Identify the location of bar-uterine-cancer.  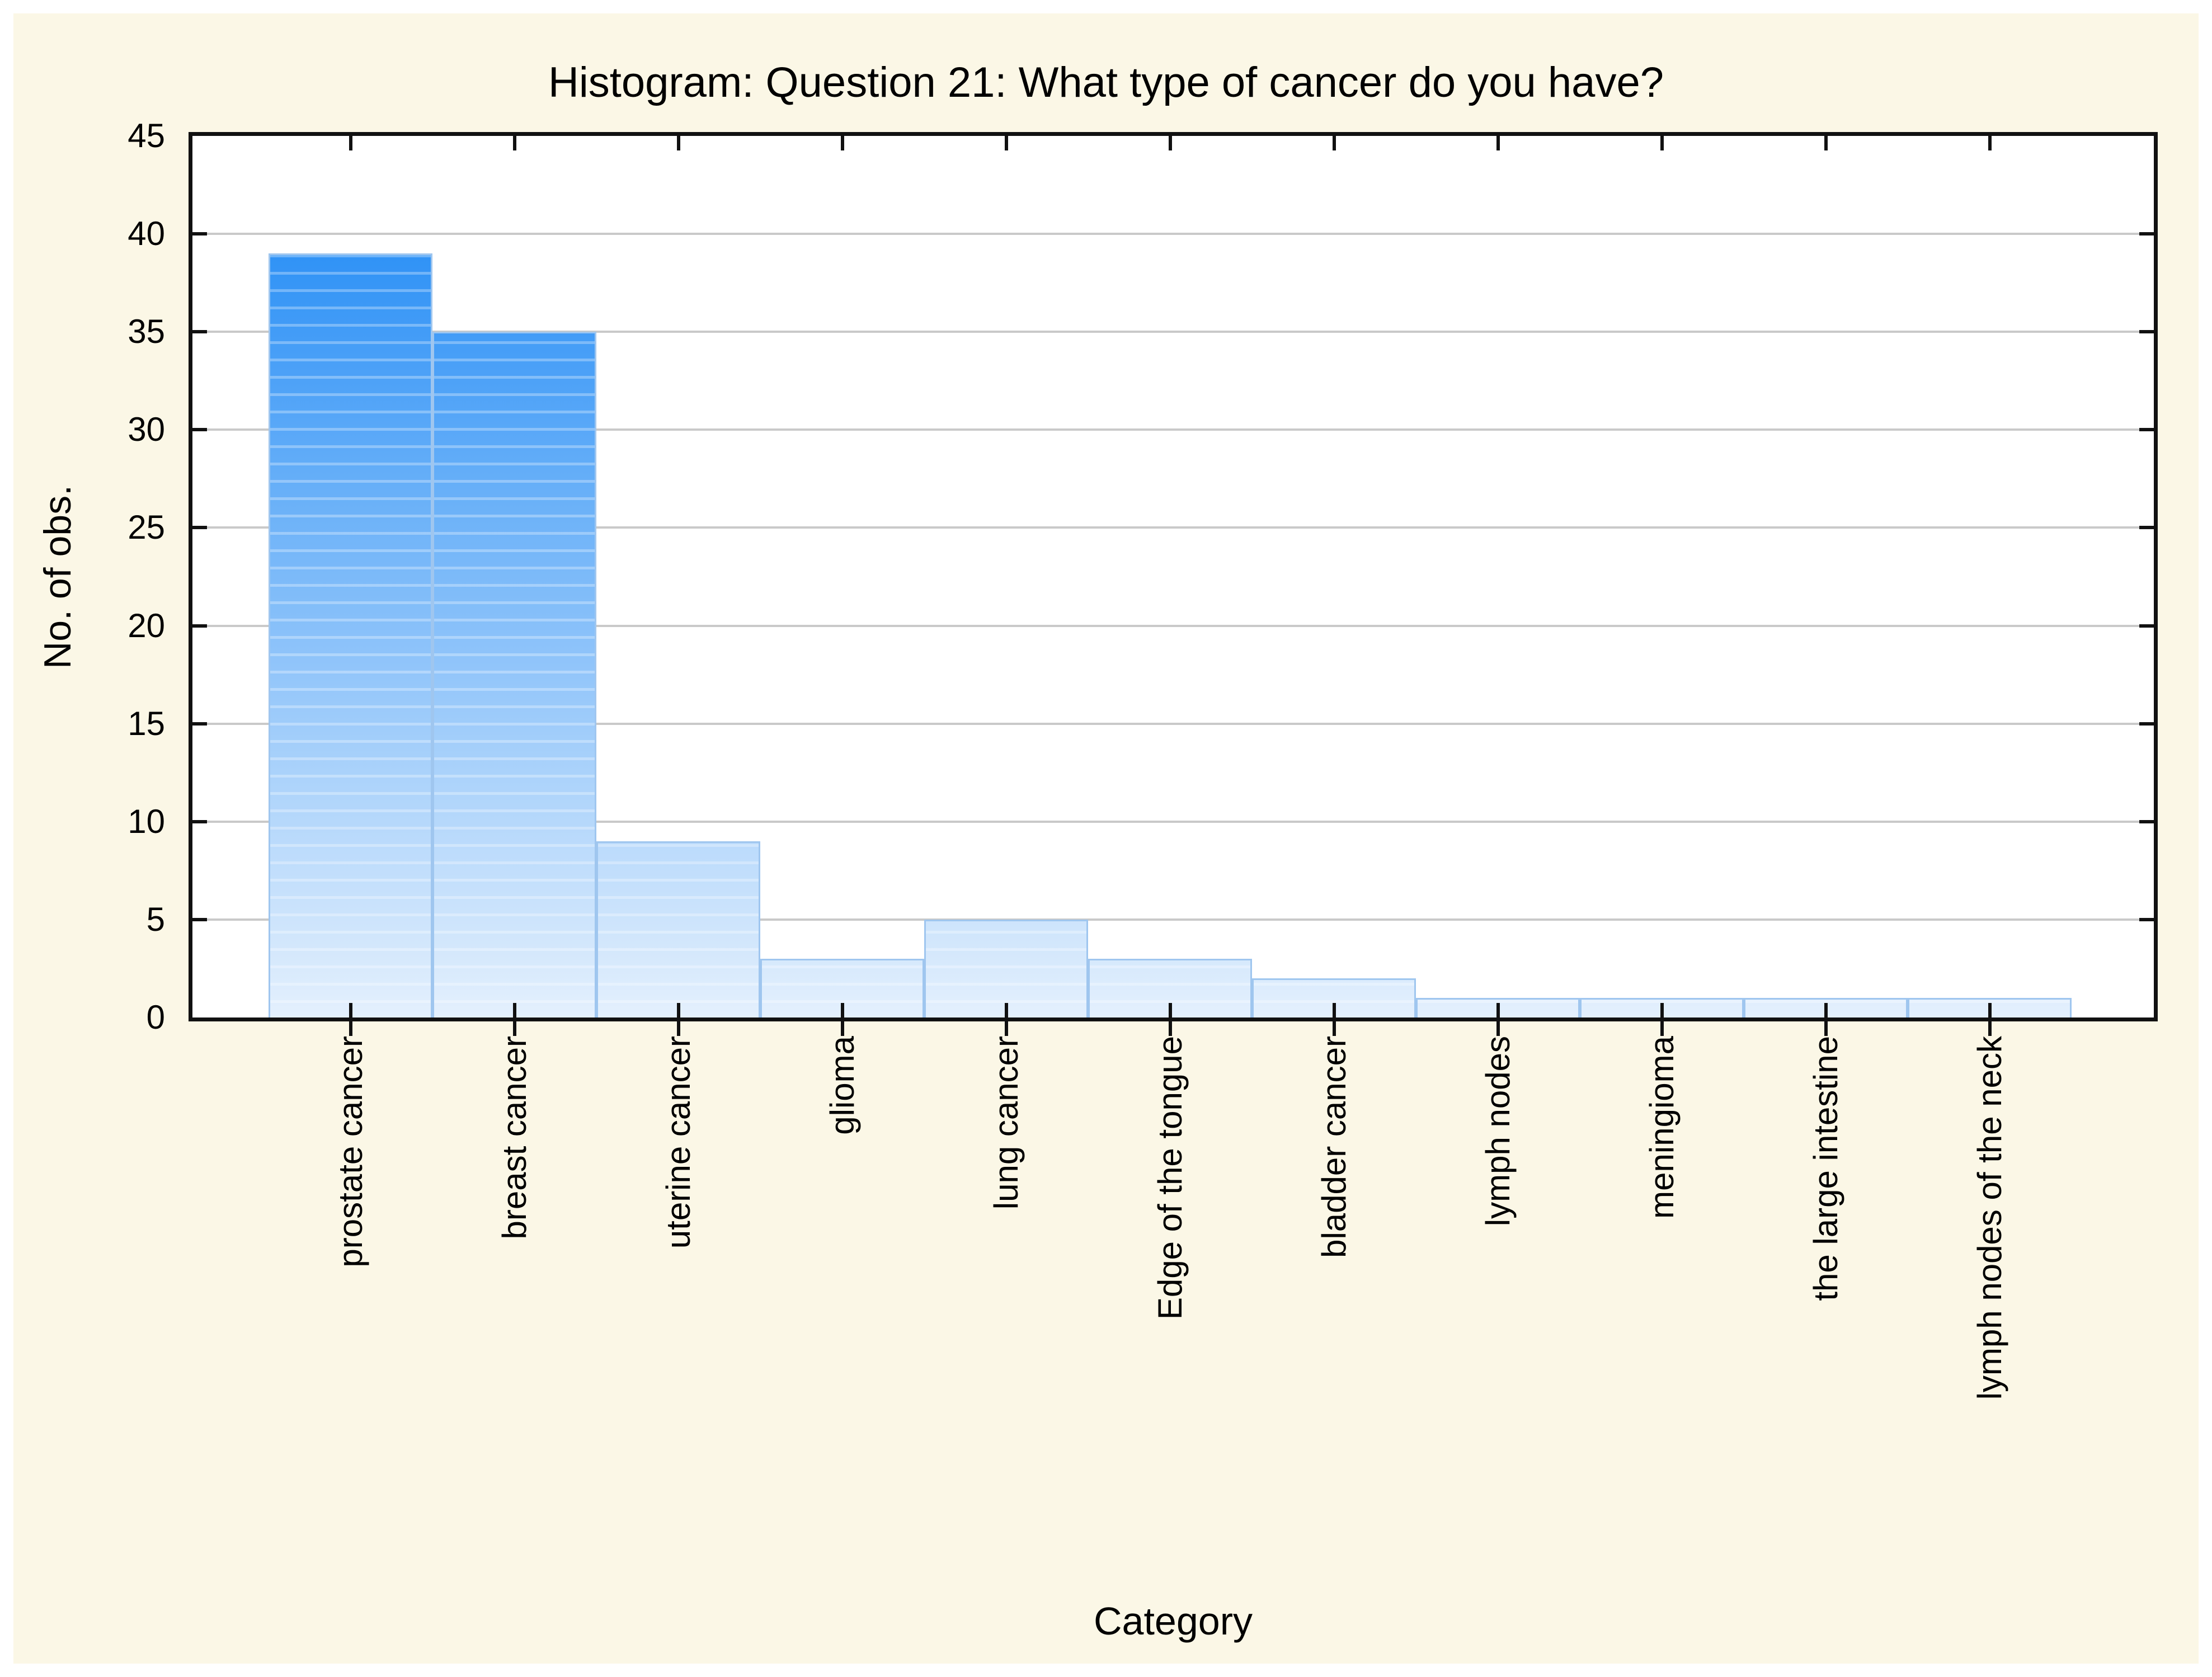
(678, 929).